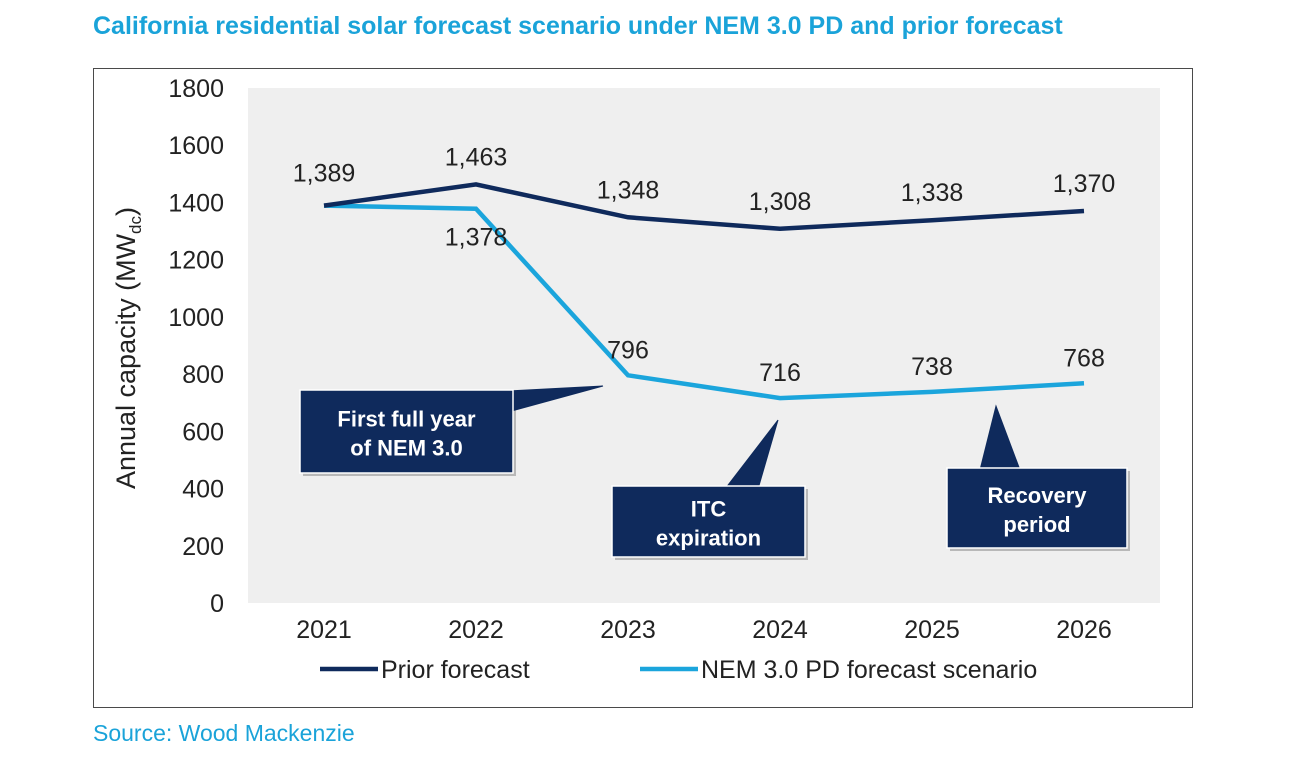  Describe the element at coordinates (932, 630) in the screenshot. I see `x-tick-label: 2025` at that location.